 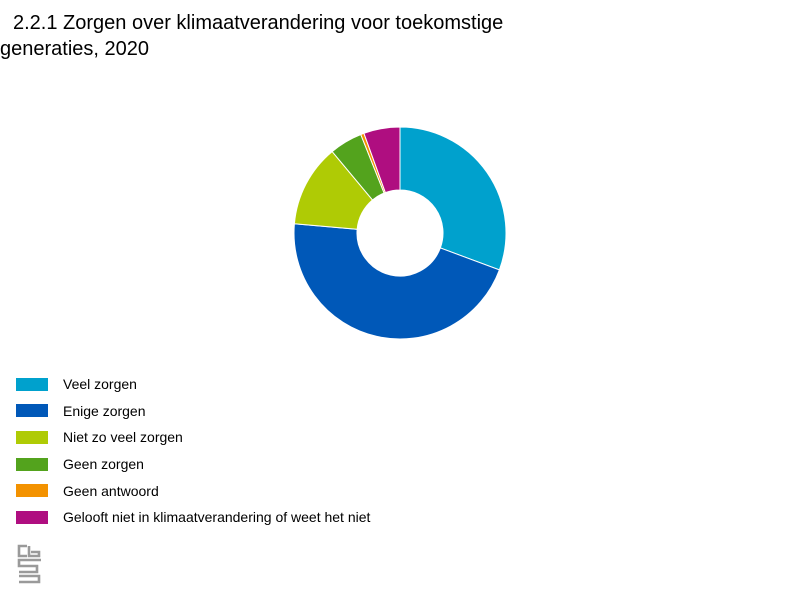 I want to click on legend-label: Geen zorgen, so click(x=103, y=464).